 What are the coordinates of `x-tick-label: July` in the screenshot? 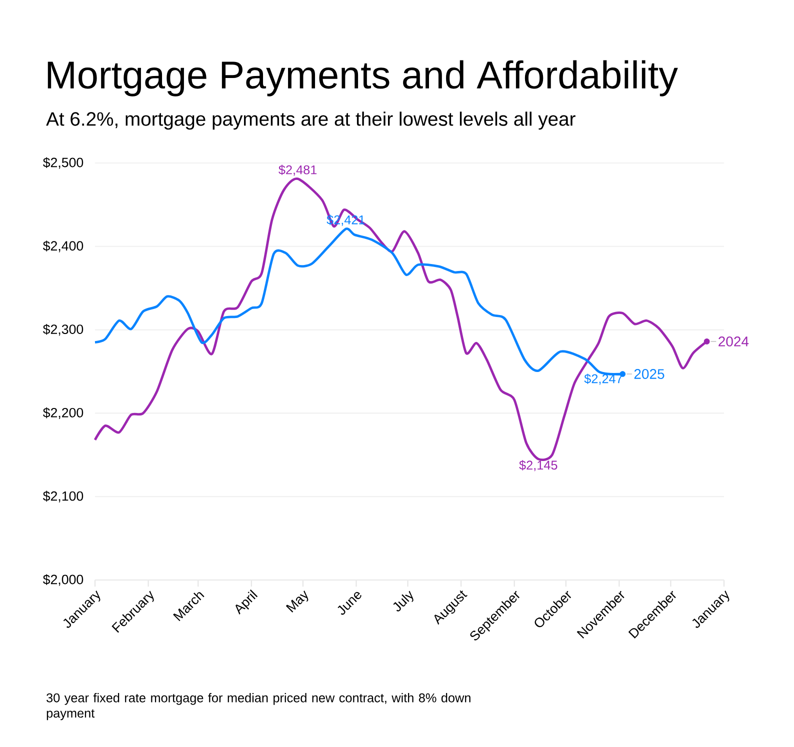 It's located at (403, 601).